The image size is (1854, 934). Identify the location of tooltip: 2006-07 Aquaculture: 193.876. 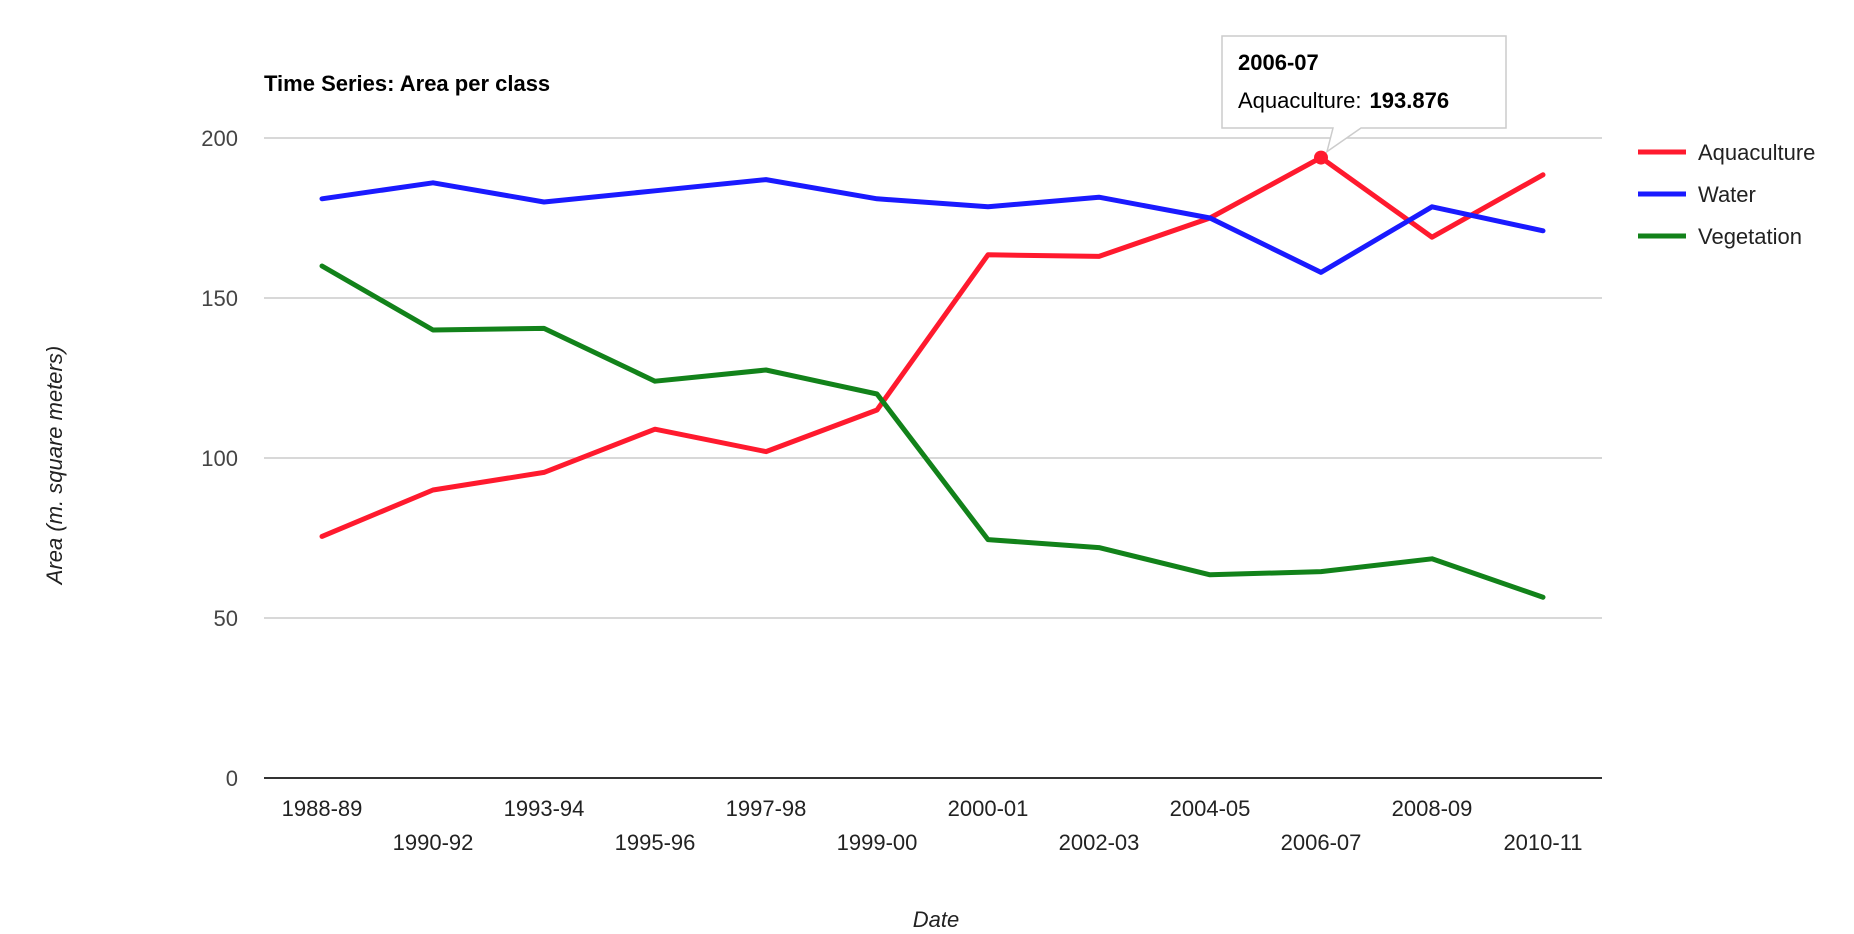
(1364, 100).